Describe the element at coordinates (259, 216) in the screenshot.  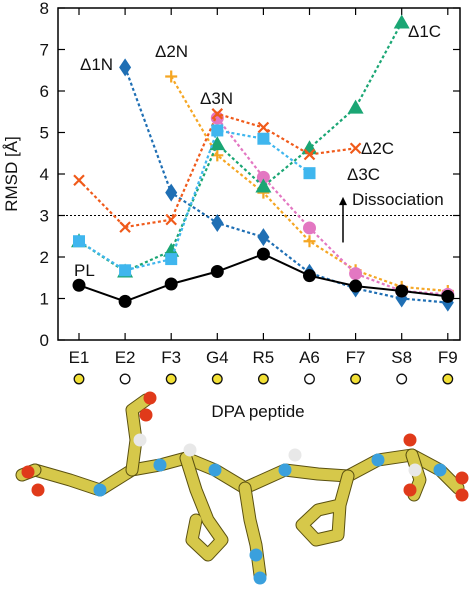
I see `dissociation-threshold: Dissociation` at that location.